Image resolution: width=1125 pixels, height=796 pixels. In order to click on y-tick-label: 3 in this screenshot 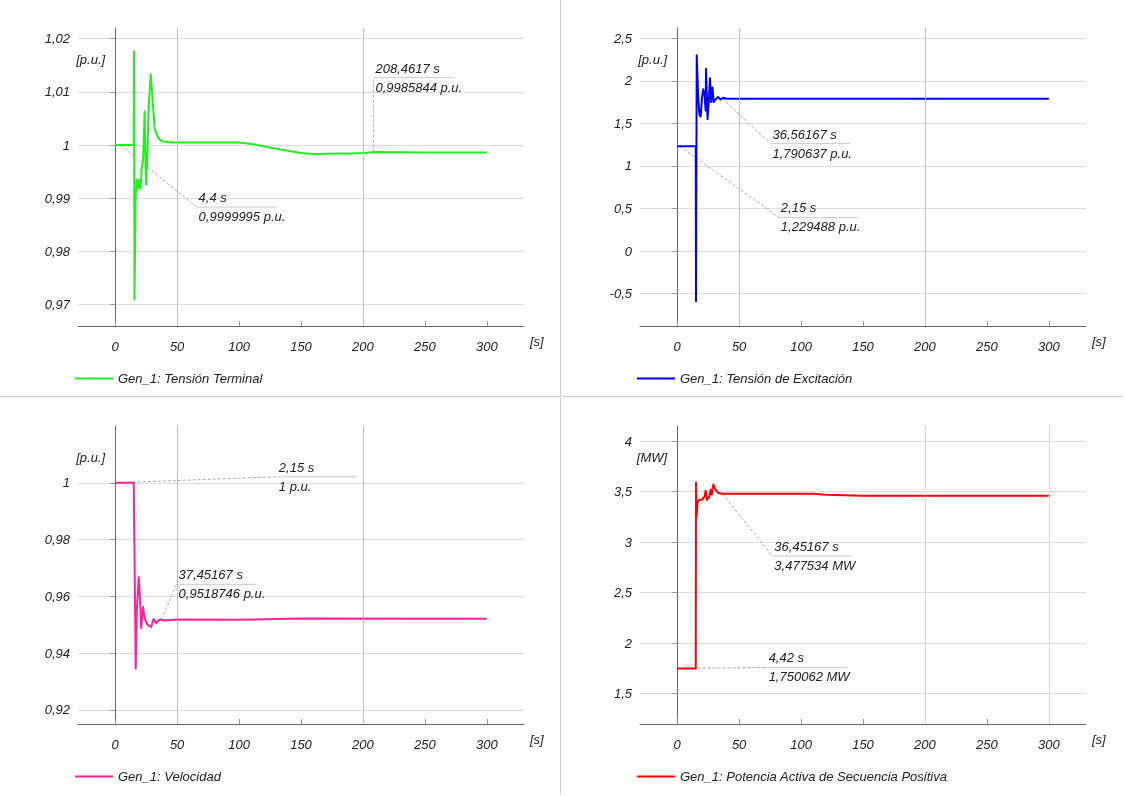, I will do `click(628, 542)`.